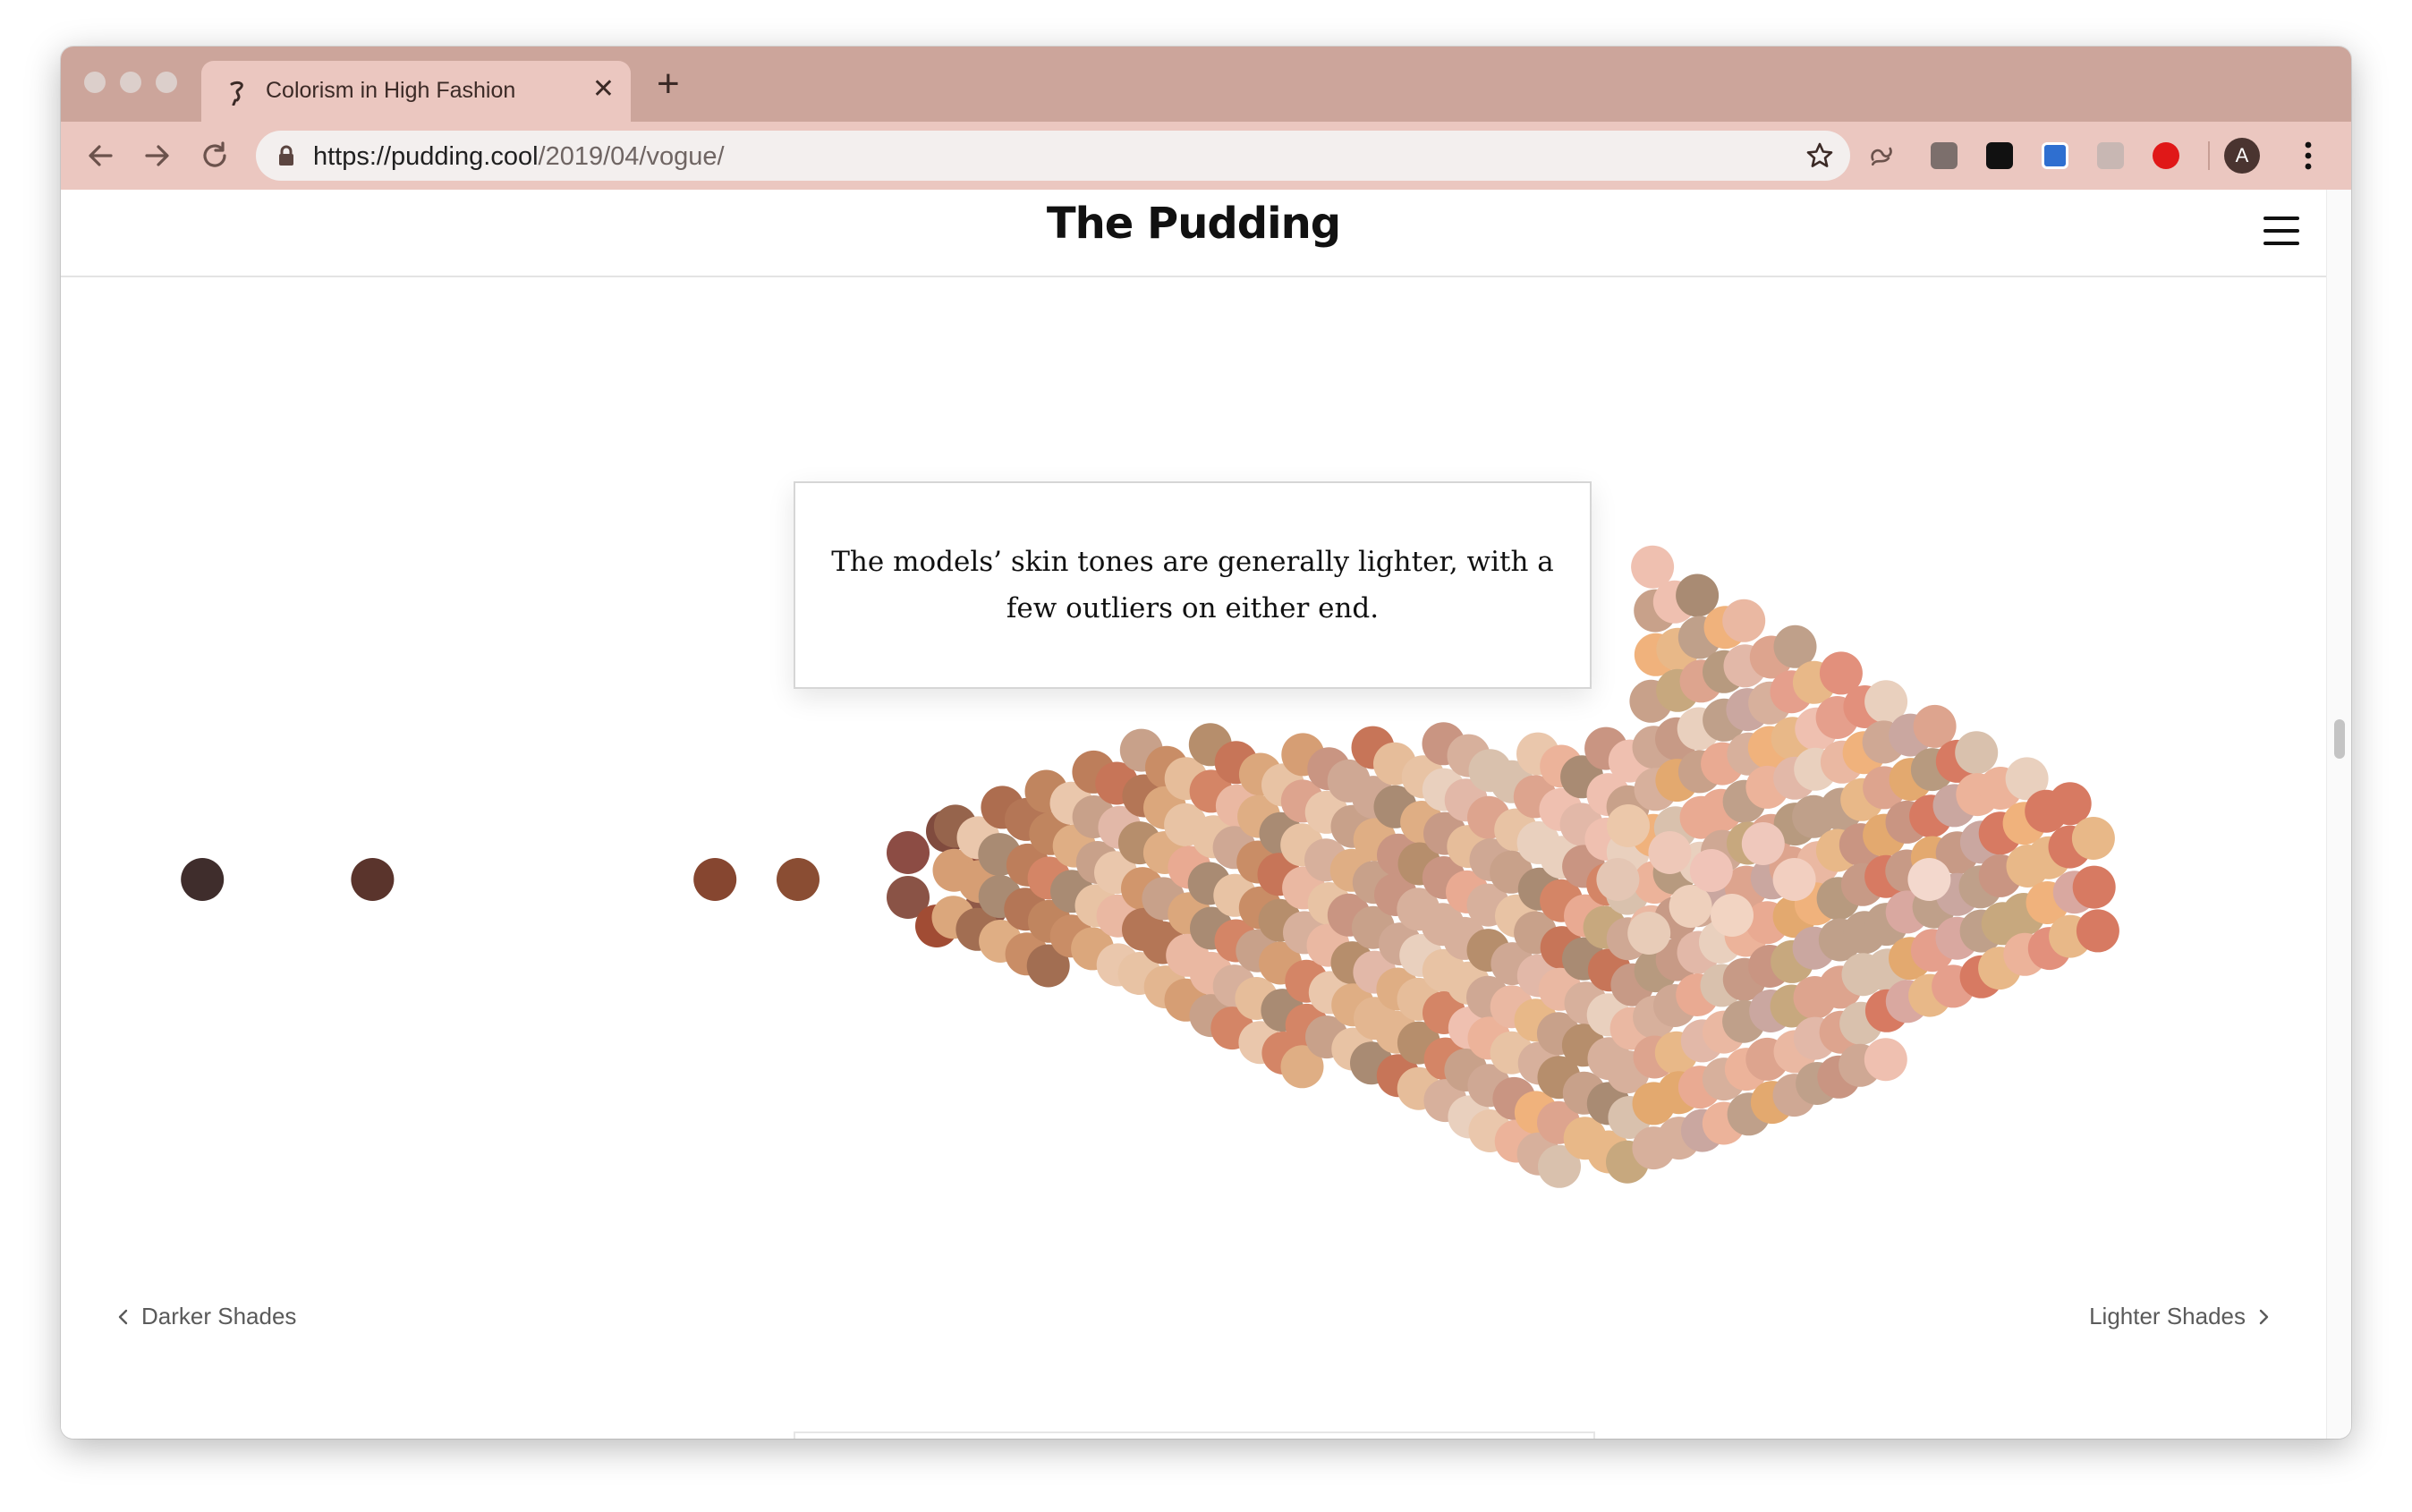 This screenshot has height=1512, width=2412. What do you see at coordinates (157, 156) in the screenshot?
I see `forward-arrow-icon` at bounding box center [157, 156].